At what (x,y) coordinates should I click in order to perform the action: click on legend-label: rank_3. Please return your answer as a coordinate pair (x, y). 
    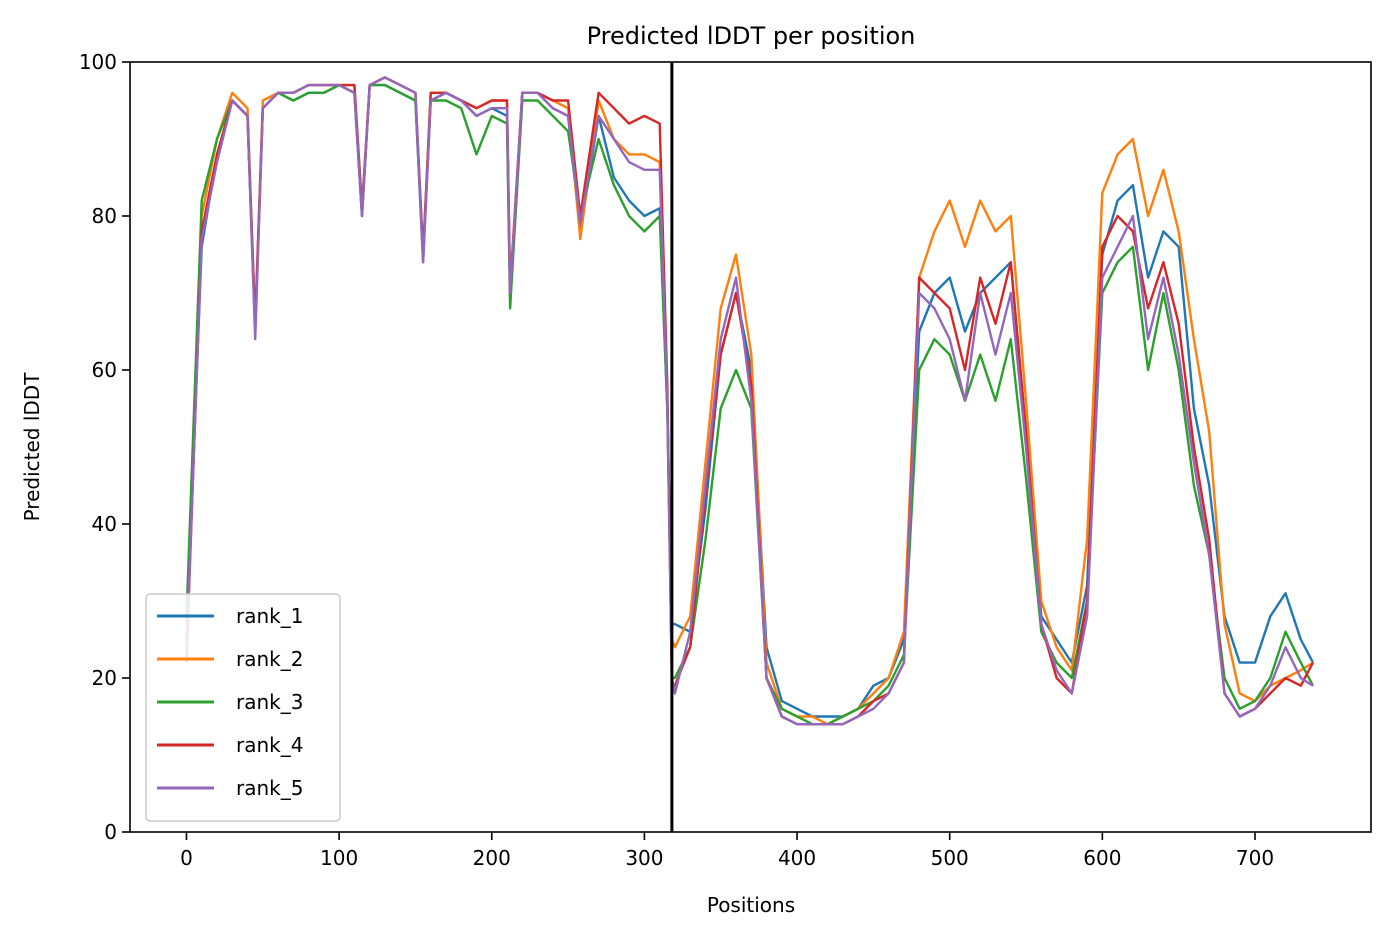
    Looking at the image, I should click on (269, 702).